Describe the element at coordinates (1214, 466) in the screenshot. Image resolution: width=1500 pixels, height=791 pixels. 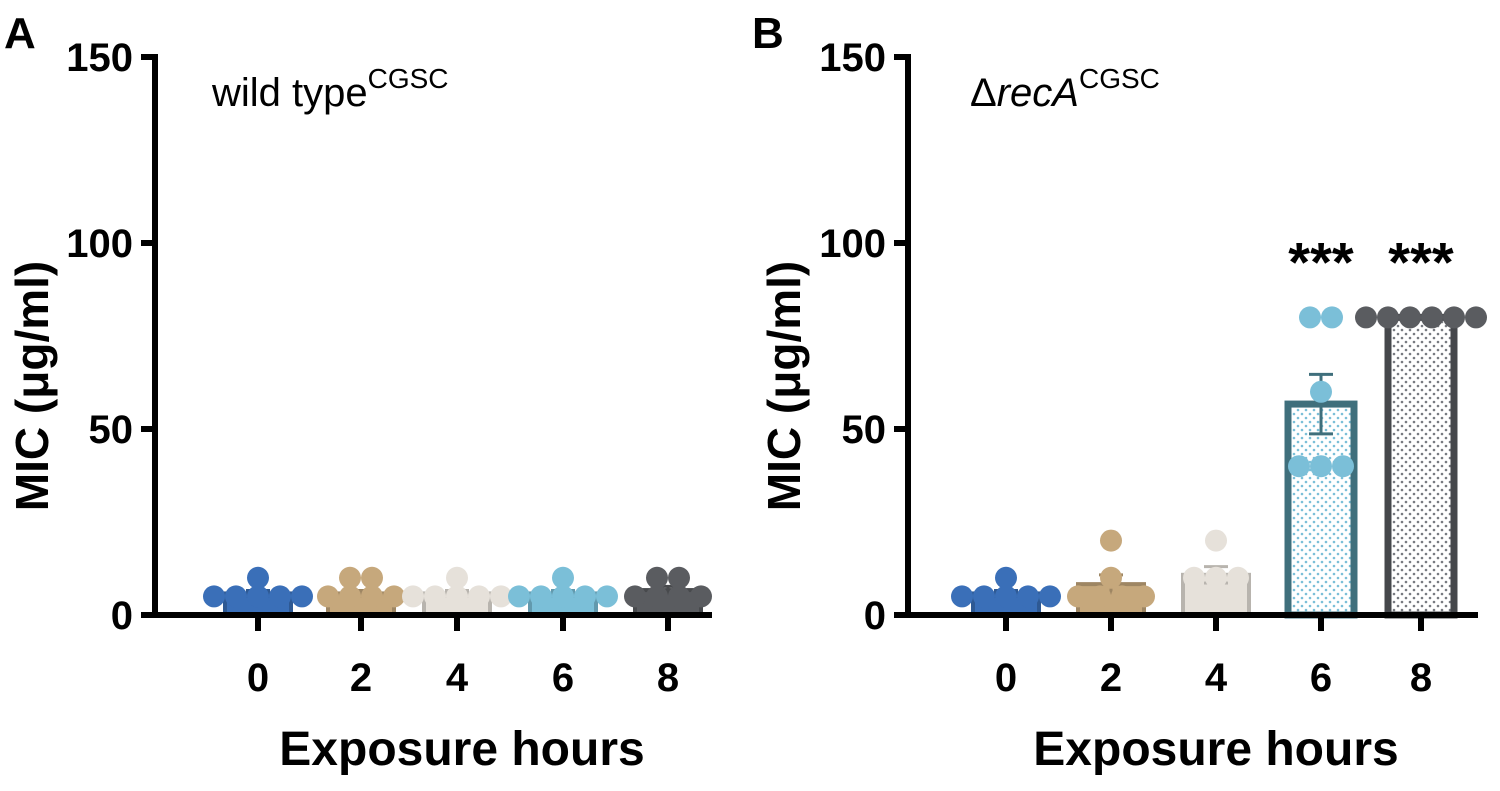
I see `bars-b` at that location.